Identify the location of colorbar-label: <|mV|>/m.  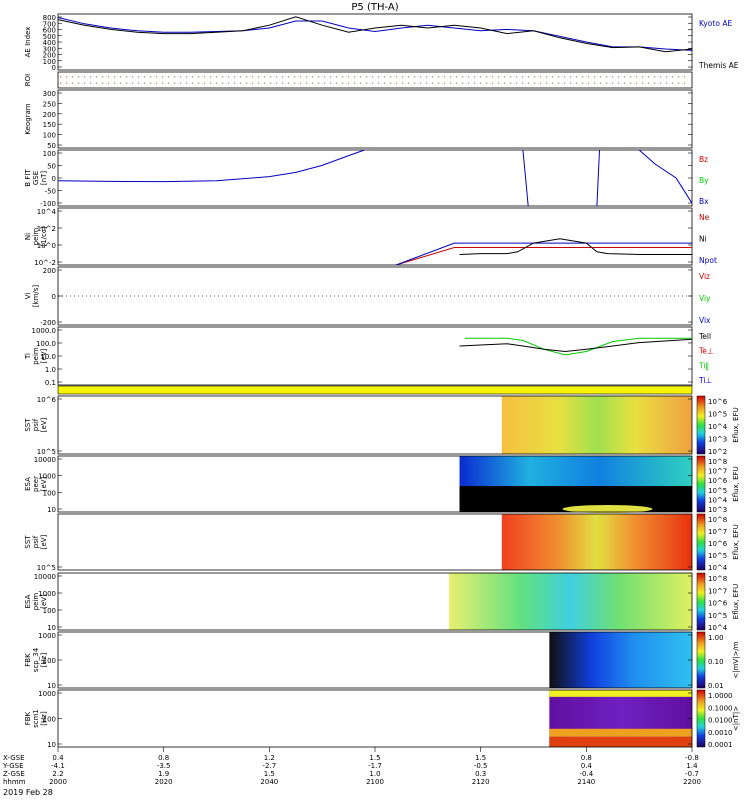
(736, 659).